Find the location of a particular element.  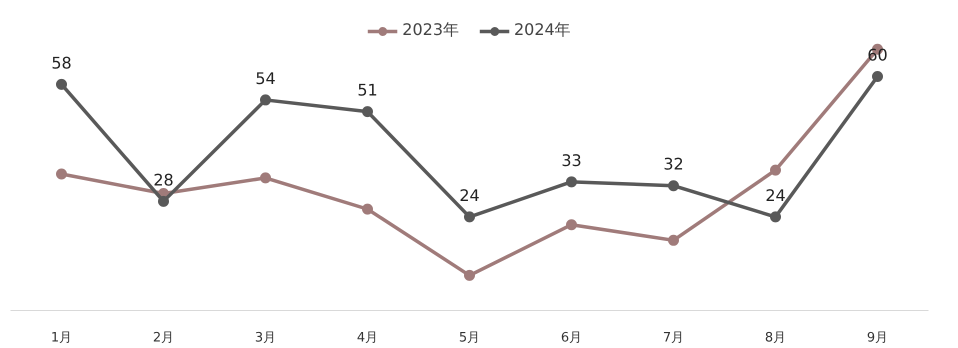

data-label: 32 is located at coordinates (673, 164).